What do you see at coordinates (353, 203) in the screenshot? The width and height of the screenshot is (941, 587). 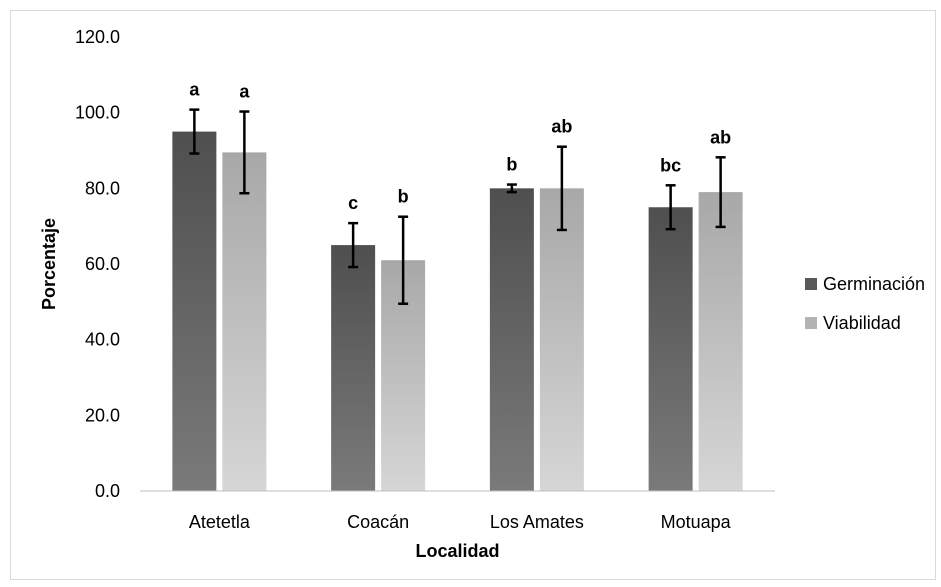 I see `significance-letter: c` at bounding box center [353, 203].